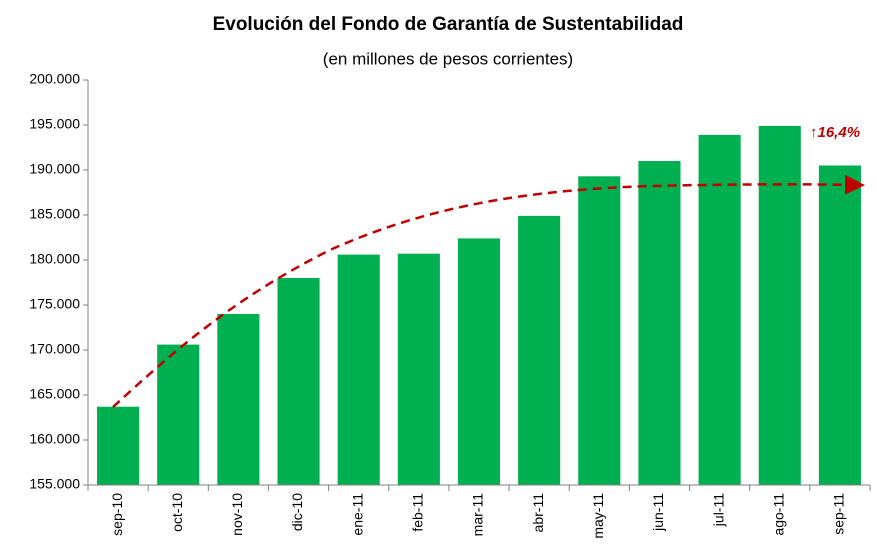 Image resolution: width=877 pixels, height=553 pixels. What do you see at coordinates (448, 58) in the screenshot?
I see `chart-subtitle: (en millones de pesos corrientes)` at bounding box center [448, 58].